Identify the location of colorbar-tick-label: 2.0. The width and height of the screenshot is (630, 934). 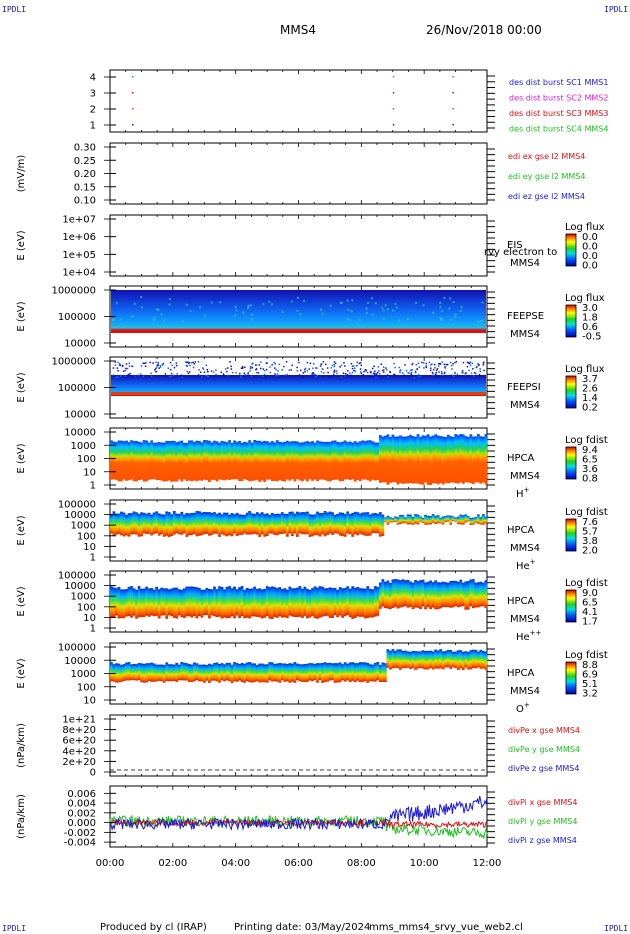
(590, 551).